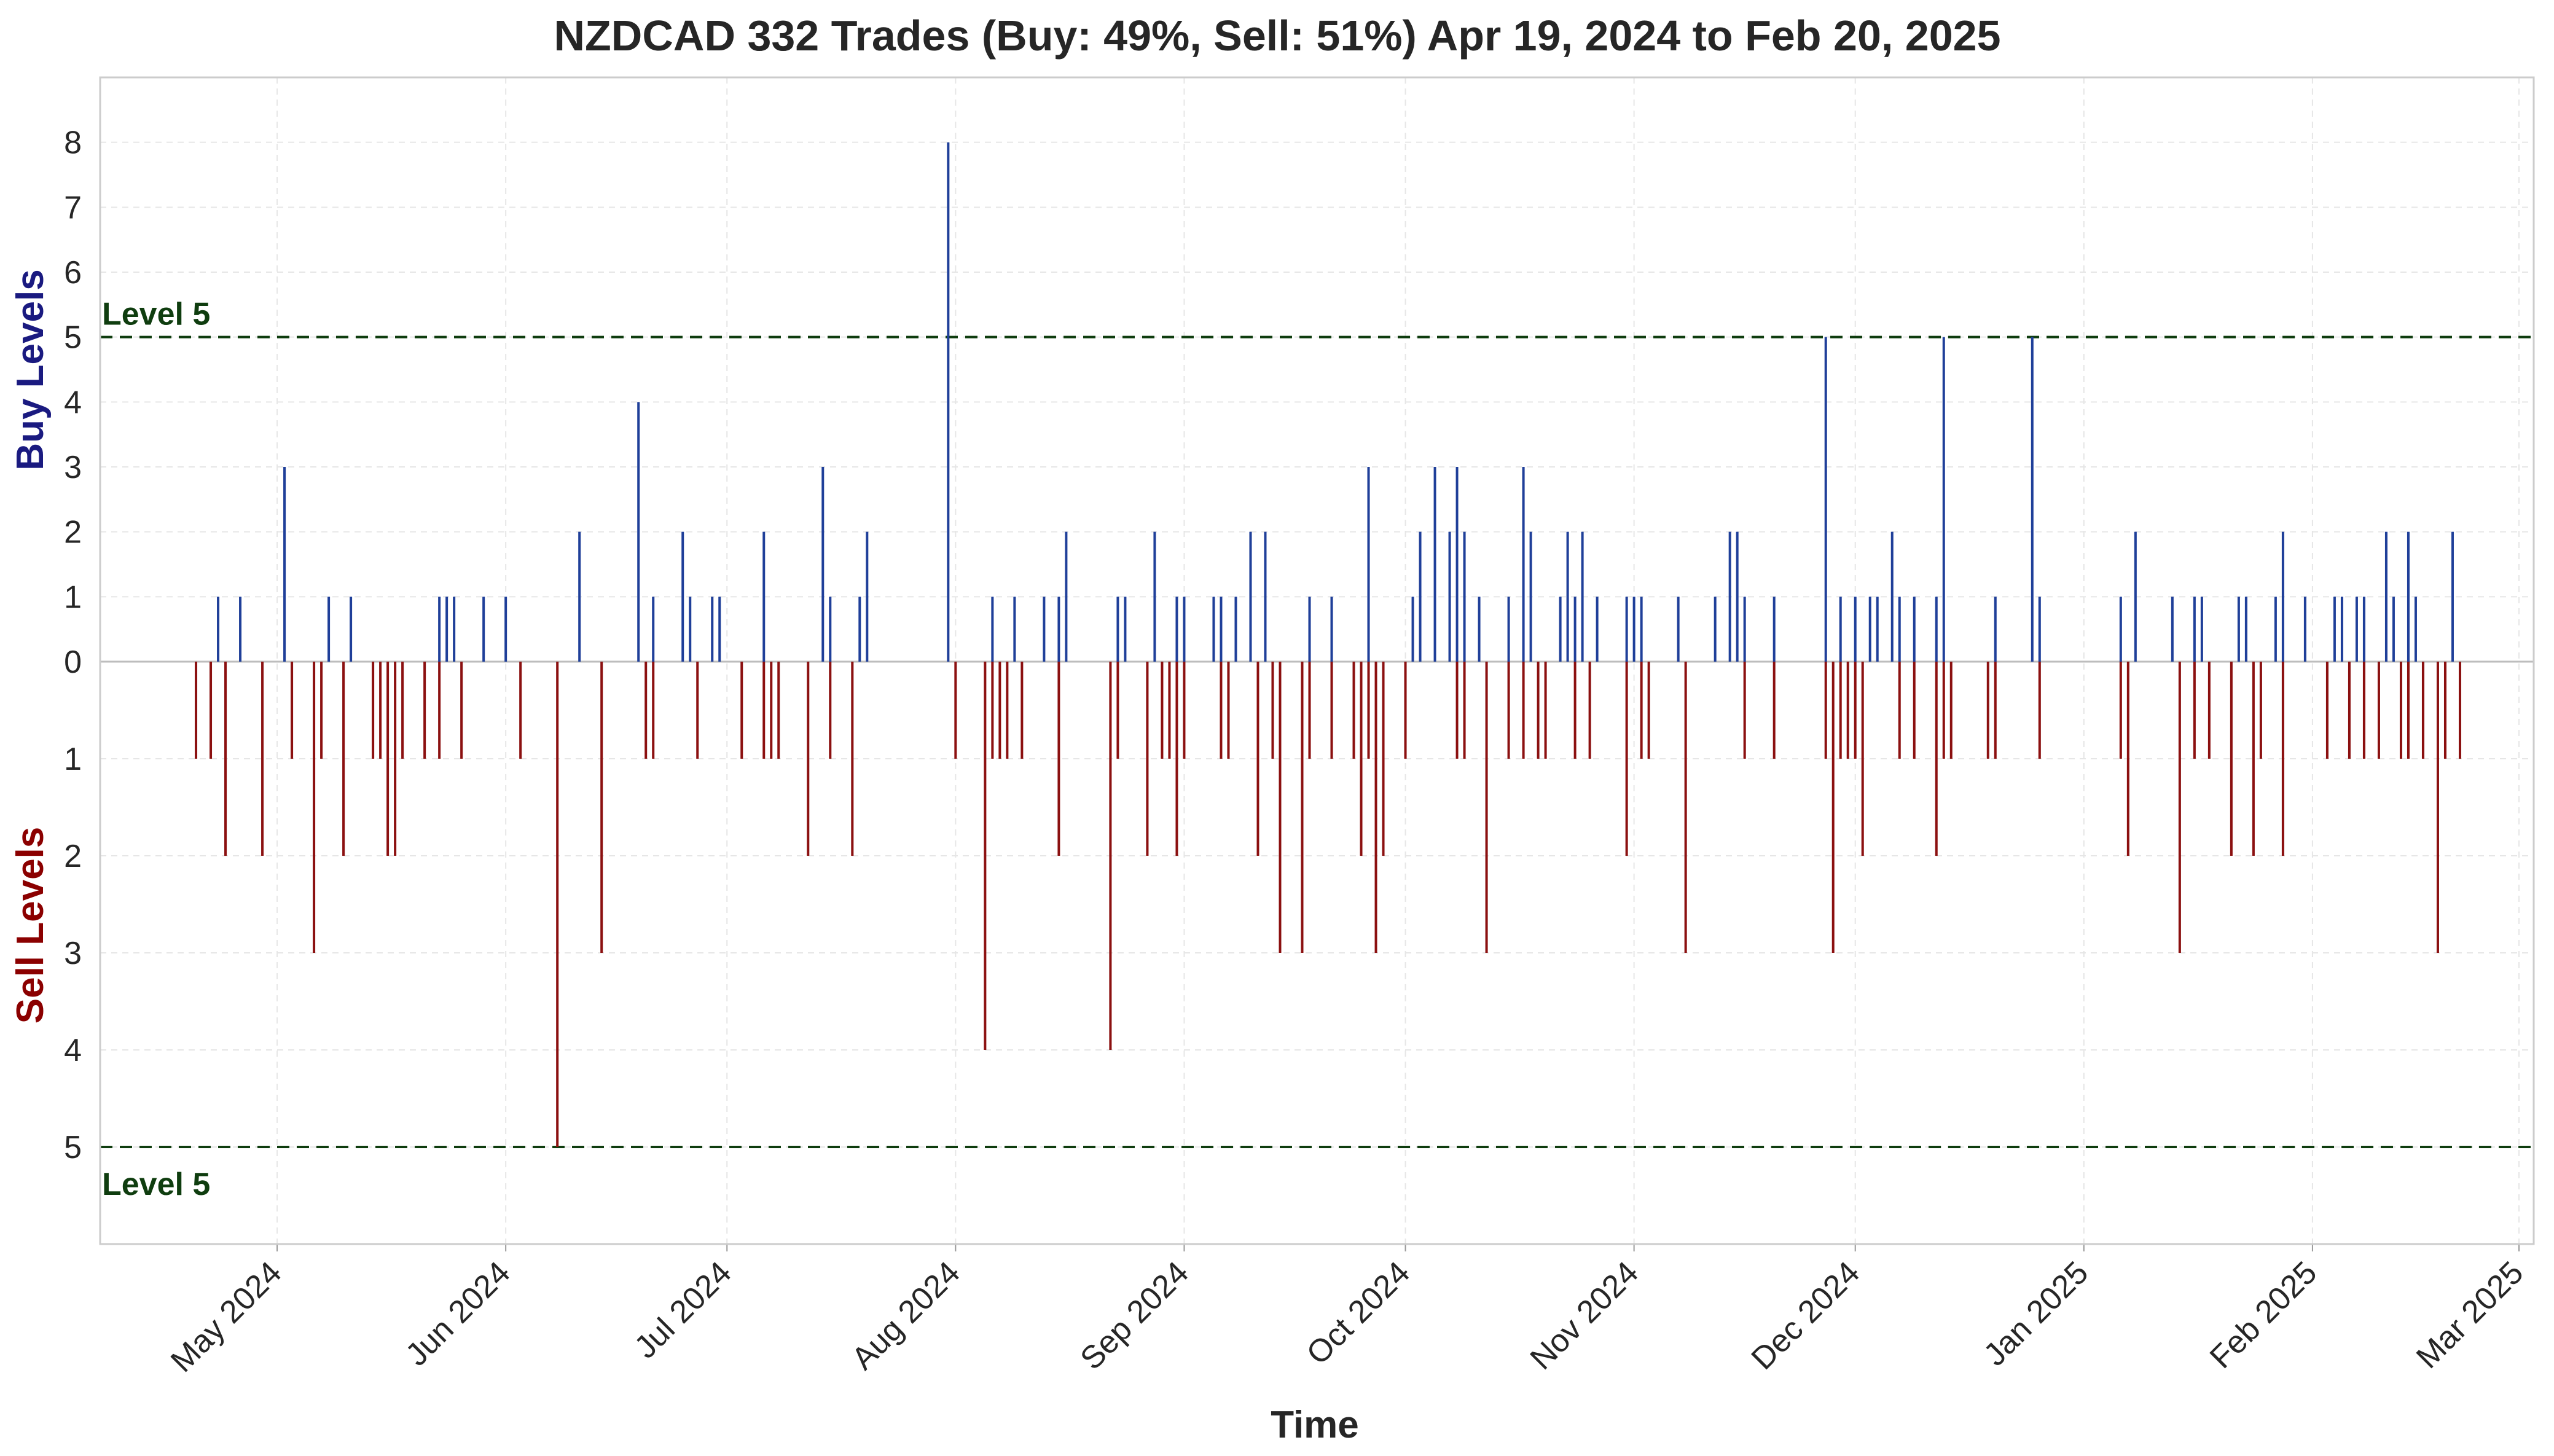  What do you see at coordinates (73, 1050) in the screenshot?
I see `y-tick-label-sell: 4` at bounding box center [73, 1050].